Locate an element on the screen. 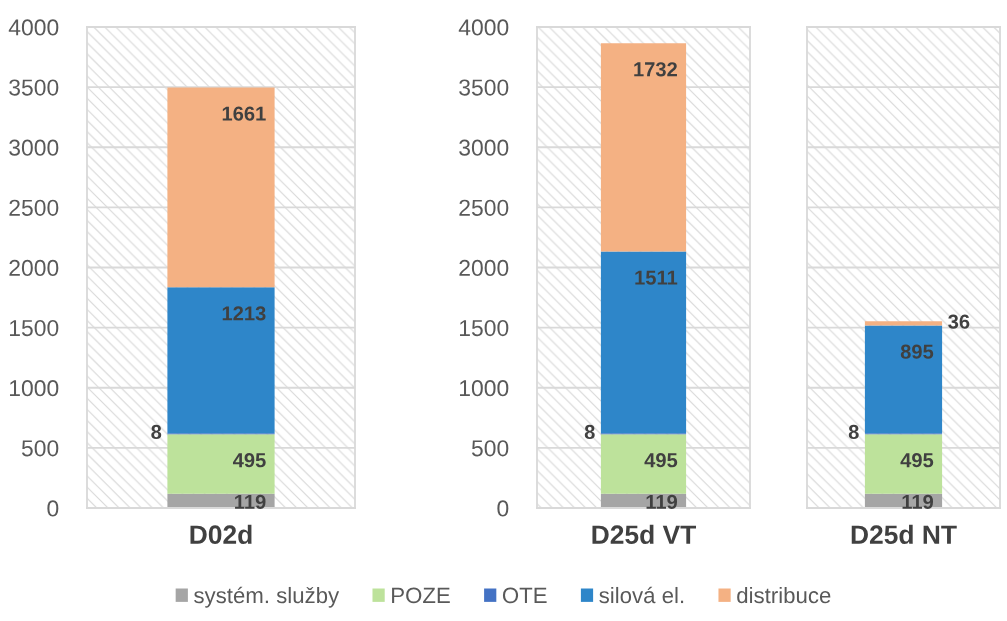 The image size is (1007, 621). legend-label: OTE is located at coordinates (524, 595).